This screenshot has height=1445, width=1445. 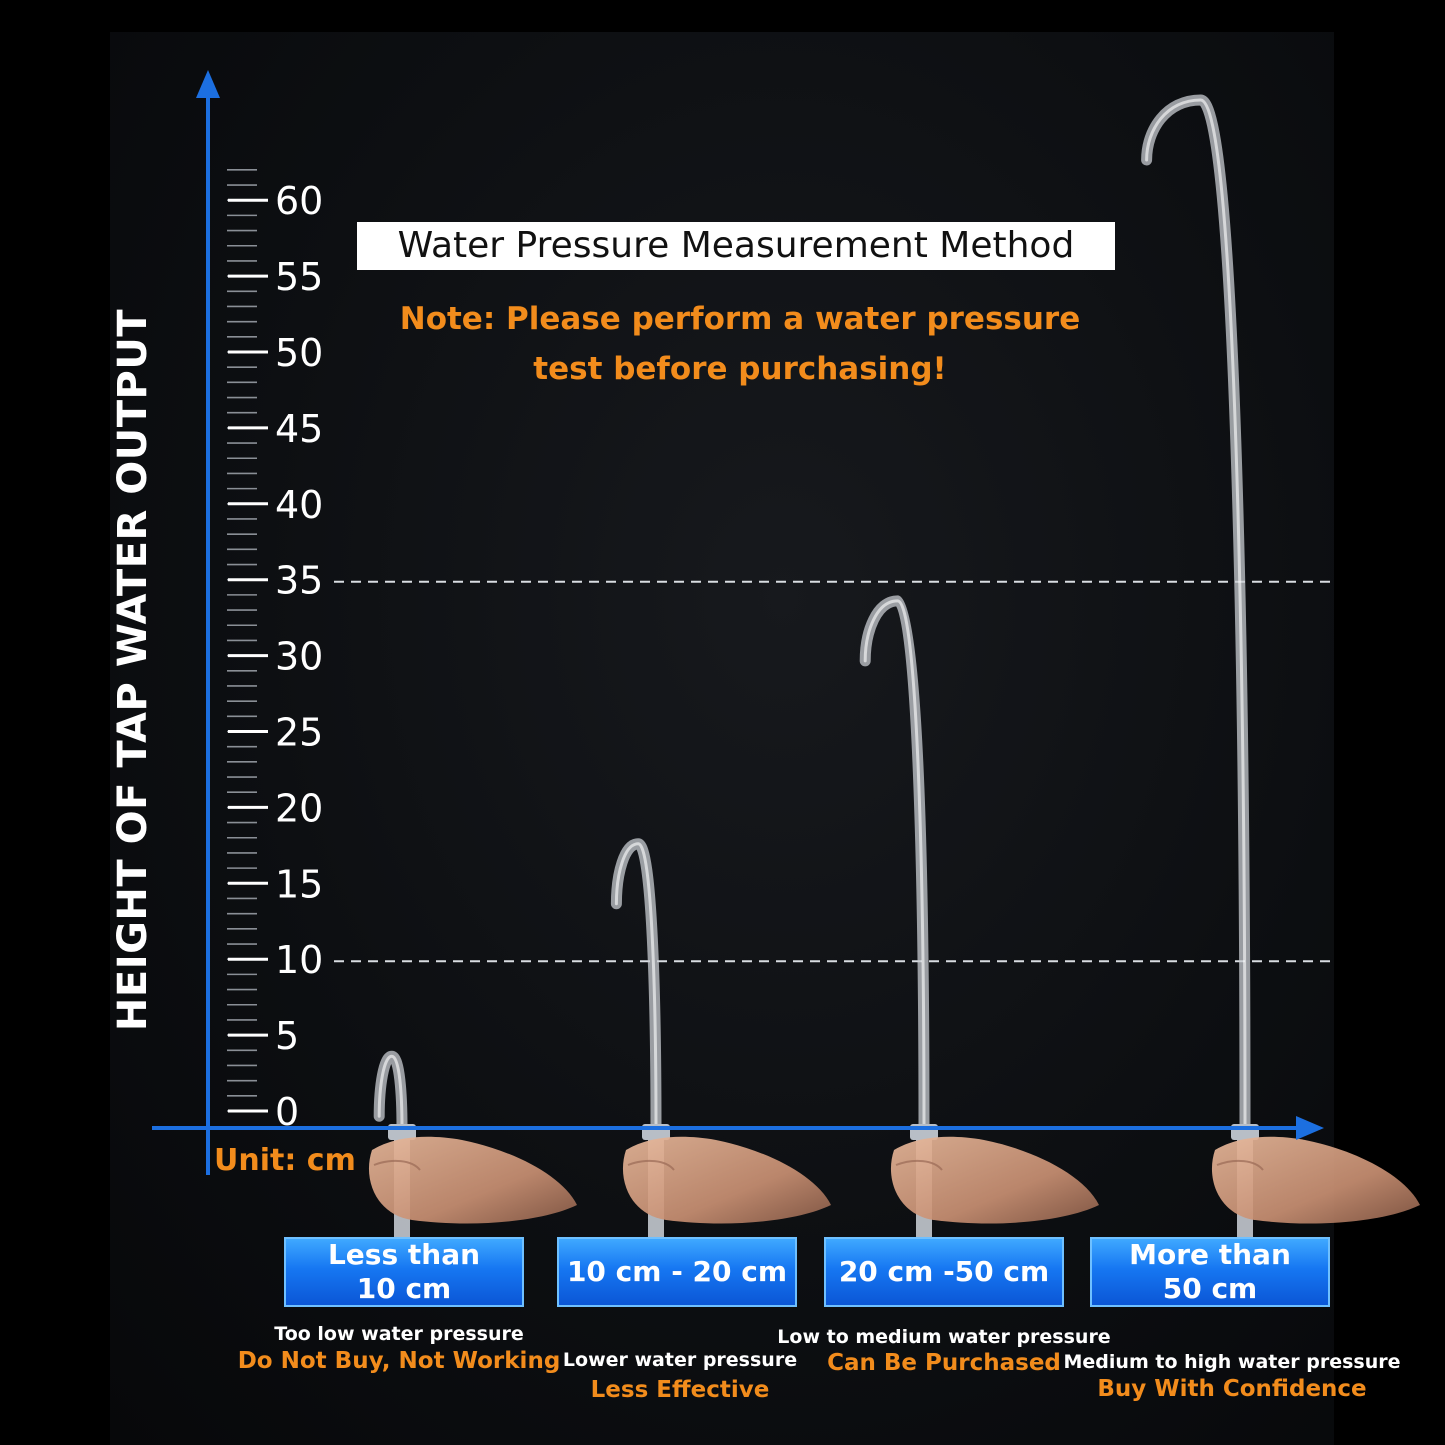 I want to click on subtitle-line-1: Note: Please perform a water pressure, so click(x=740, y=319).